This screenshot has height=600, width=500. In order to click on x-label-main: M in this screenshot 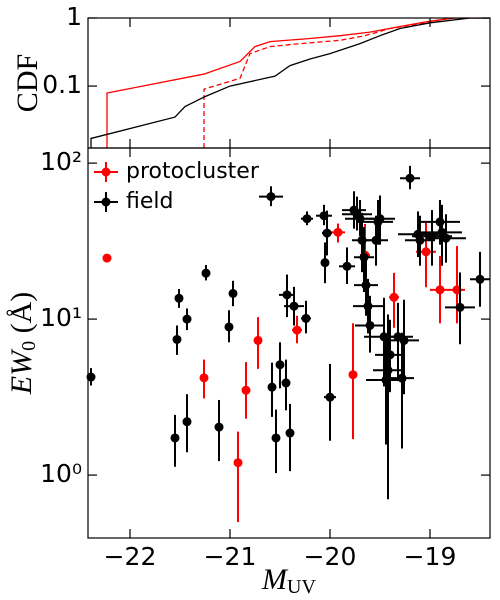, I will do `click(275, 579)`.